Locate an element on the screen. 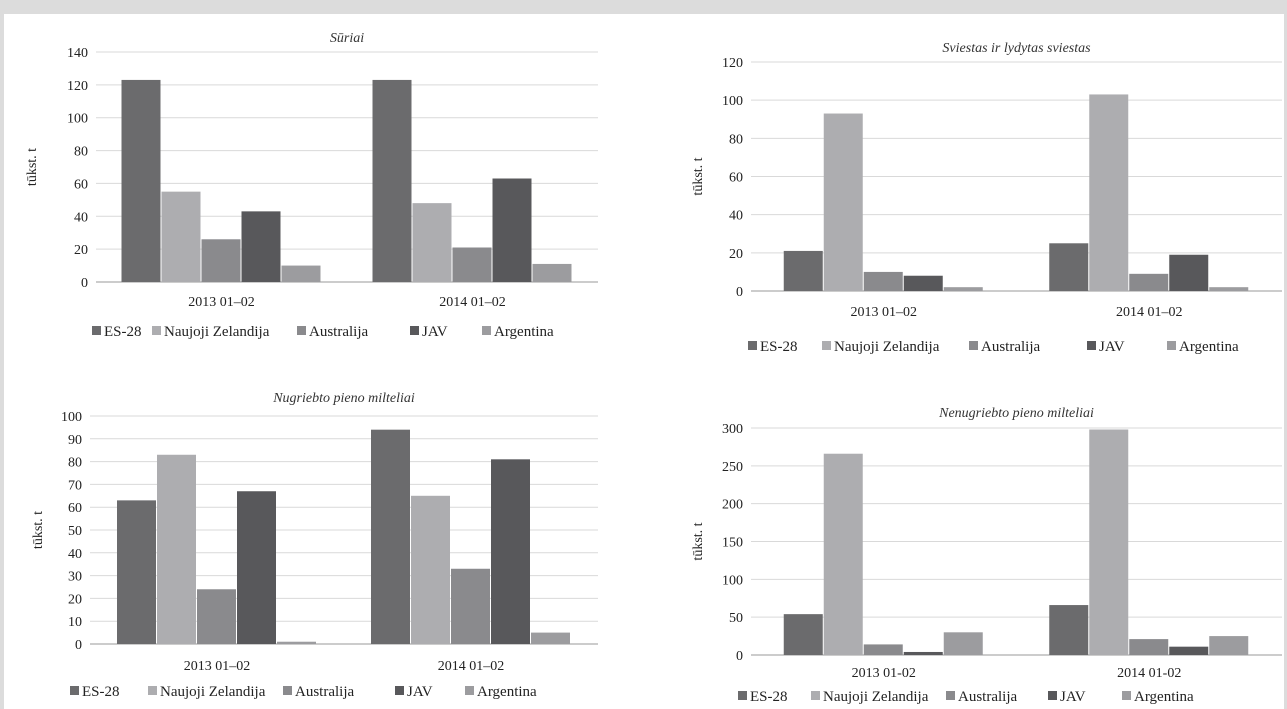 This screenshot has height=709, width=1287. x-category-label: 2014 01-02 is located at coordinates (1149, 673).